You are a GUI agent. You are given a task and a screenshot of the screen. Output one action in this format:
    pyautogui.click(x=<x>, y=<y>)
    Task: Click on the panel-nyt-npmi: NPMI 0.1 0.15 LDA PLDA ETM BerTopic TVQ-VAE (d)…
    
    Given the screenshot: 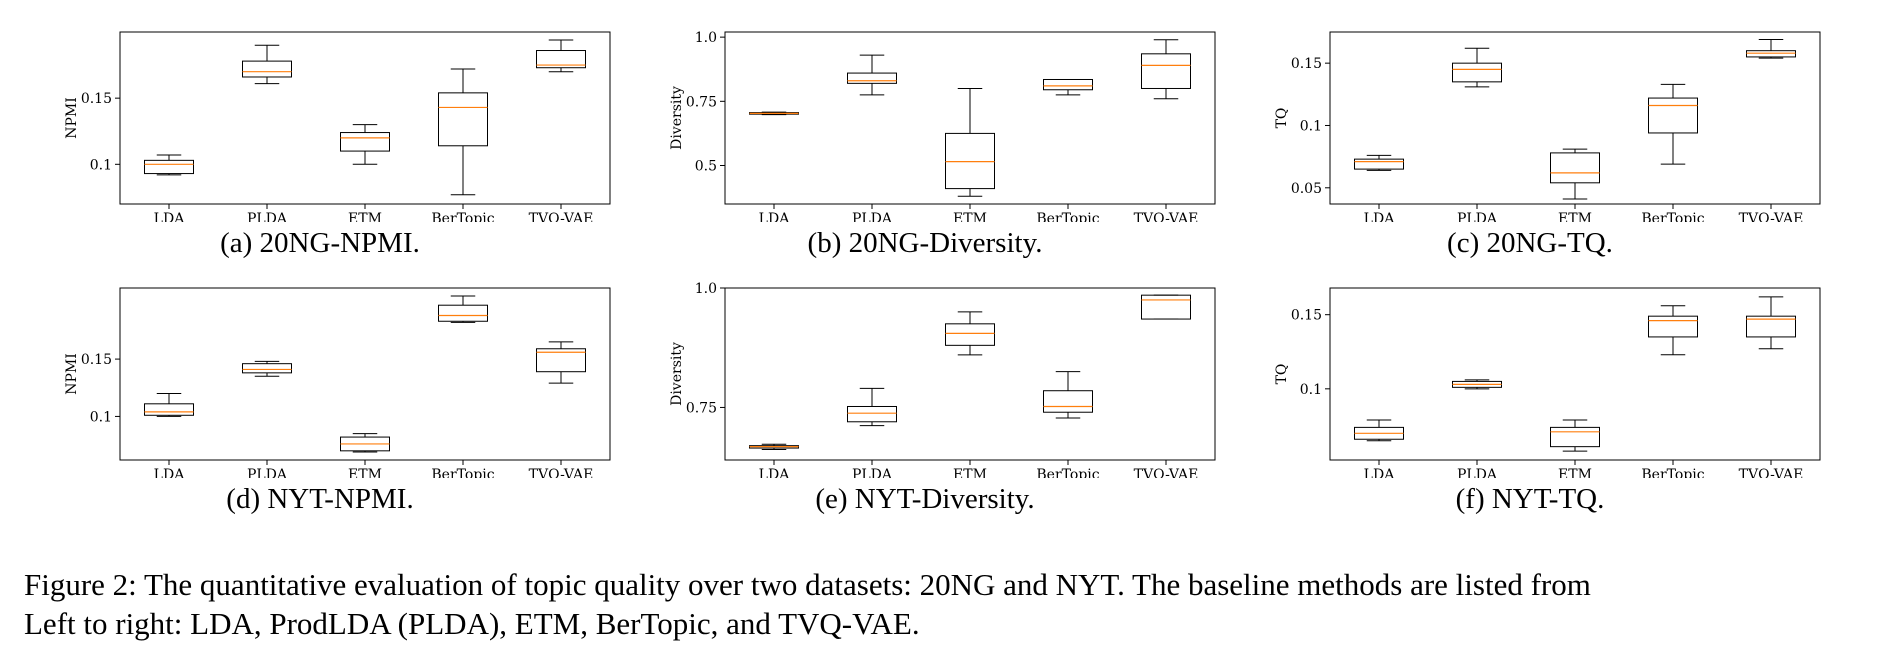 What is the action you would take?
    pyautogui.click(x=320, y=404)
    